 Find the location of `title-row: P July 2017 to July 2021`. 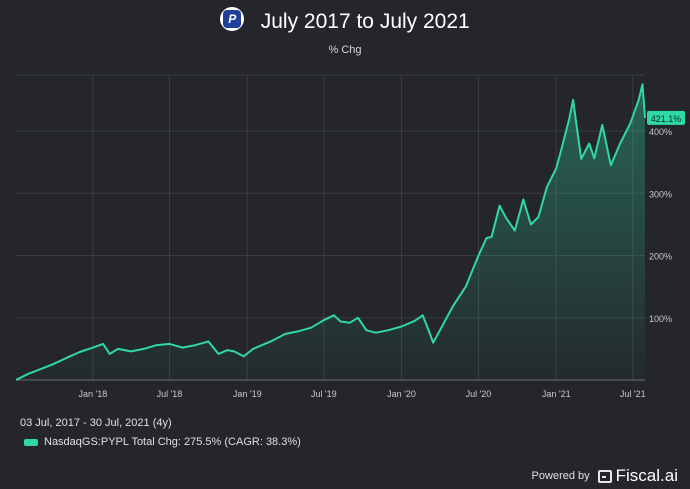

title-row: P July 2017 to July 2021 is located at coordinates (345, 20).